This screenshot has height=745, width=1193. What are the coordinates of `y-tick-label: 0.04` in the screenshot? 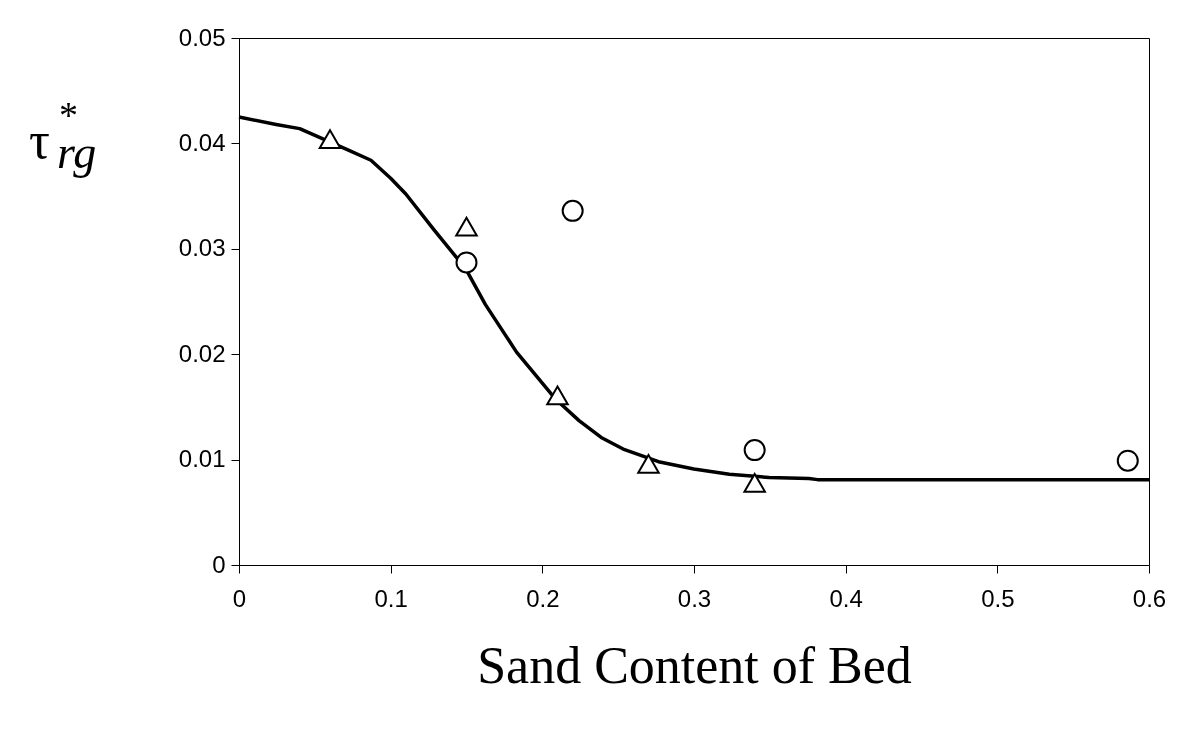 It's located at (202, 142).